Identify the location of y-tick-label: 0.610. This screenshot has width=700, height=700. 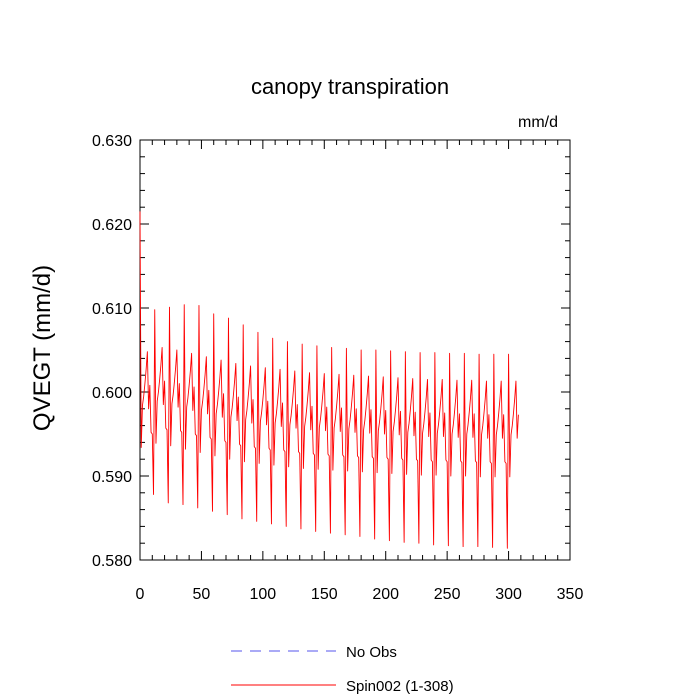
(112, 309).